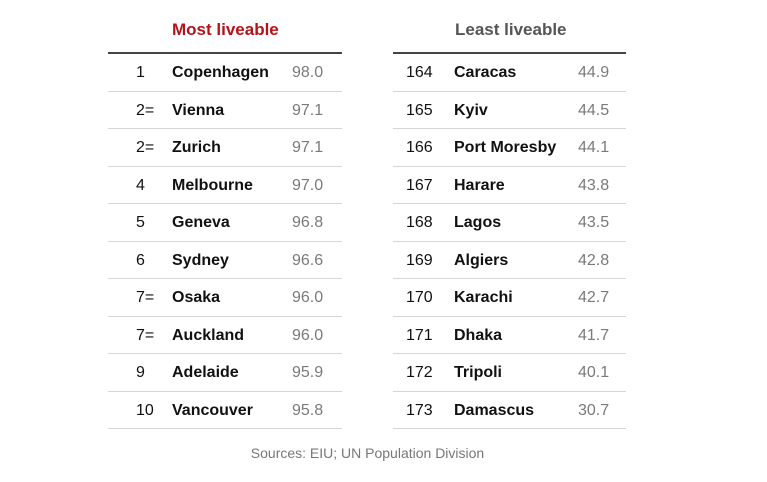  I want to click on table-row: 170 Karachi 42.7, so click(509, 298).